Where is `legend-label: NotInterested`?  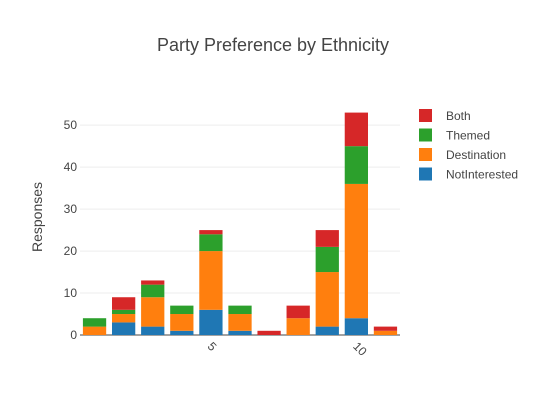
legend-label: NotInterested is located at coordinates (482, 175).